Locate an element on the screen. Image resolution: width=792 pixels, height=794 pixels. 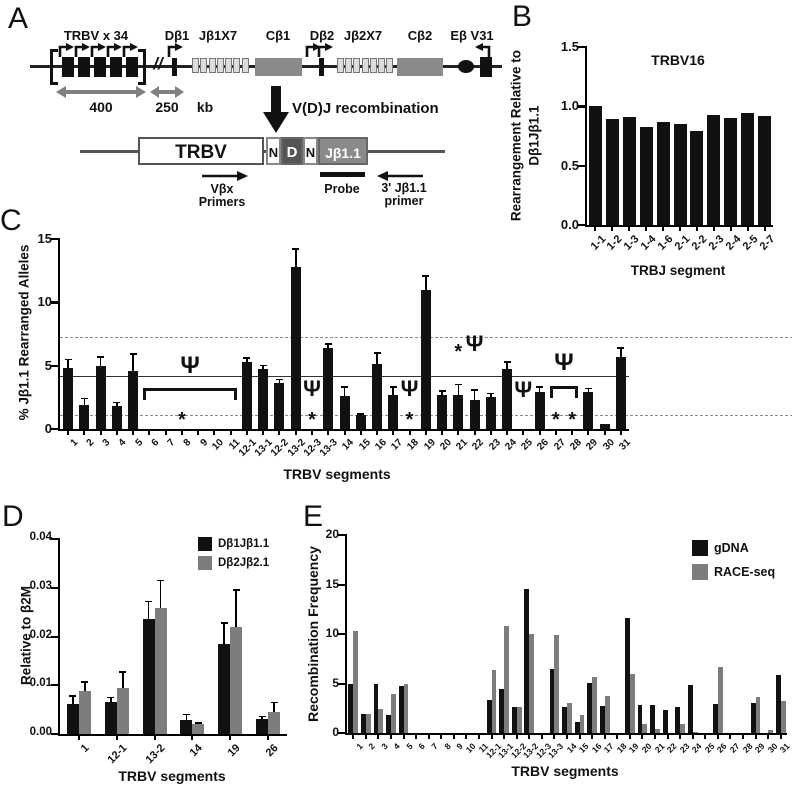
x-tick-label: 10 is located at coordinates (470, 748).